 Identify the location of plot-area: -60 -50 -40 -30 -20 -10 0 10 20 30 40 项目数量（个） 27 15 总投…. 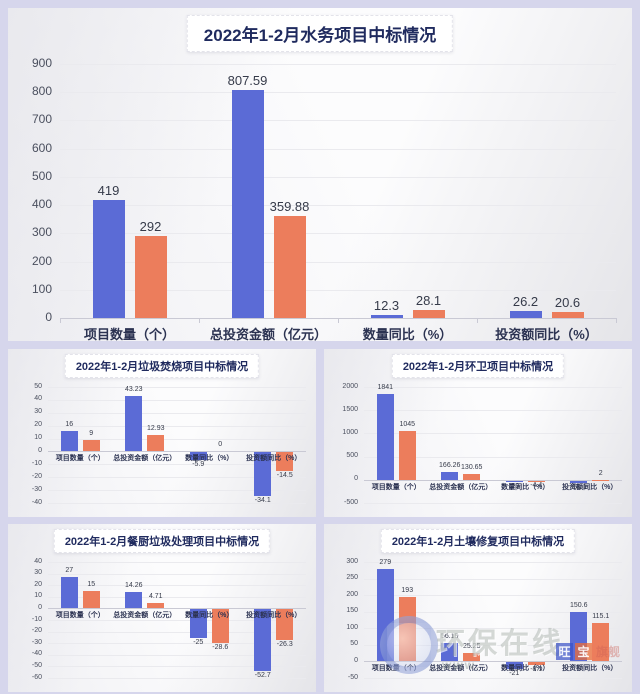
(169, 619).